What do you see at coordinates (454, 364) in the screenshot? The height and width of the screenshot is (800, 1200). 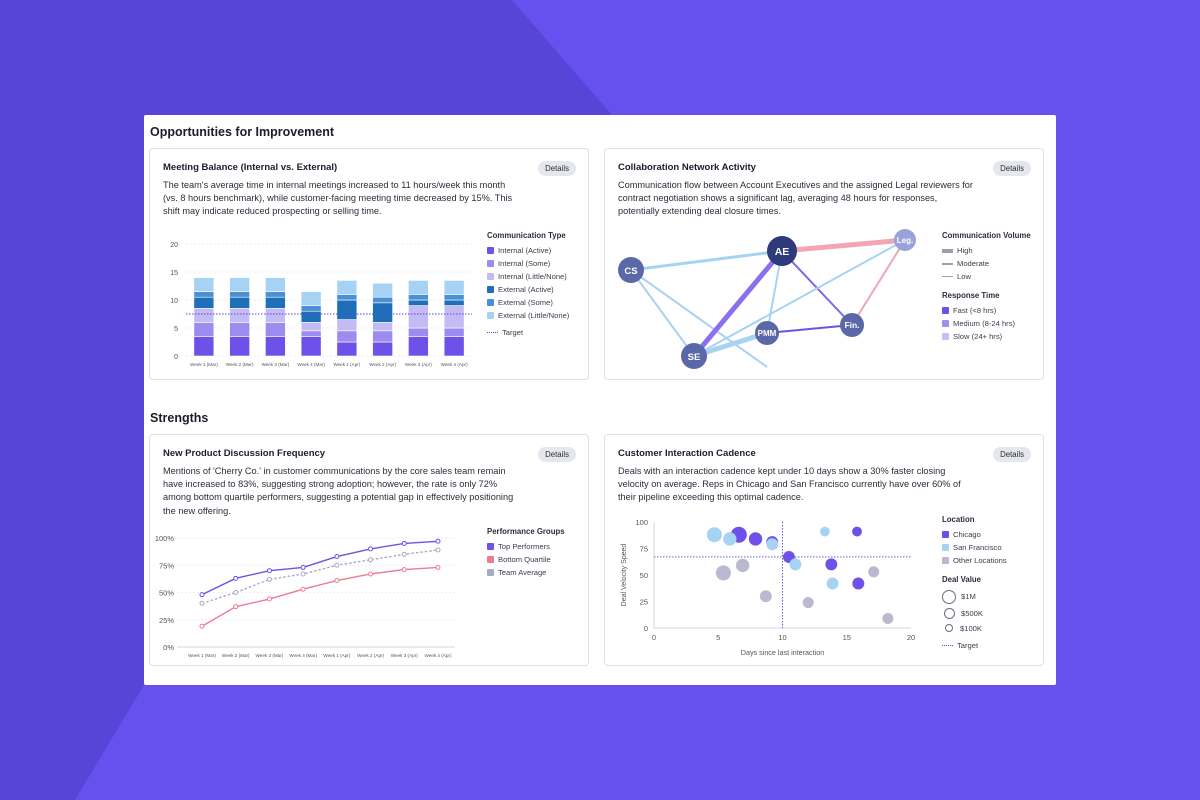 I see `x-tick-label: Week 4 (Apr)` at bounding box center [454, 364].